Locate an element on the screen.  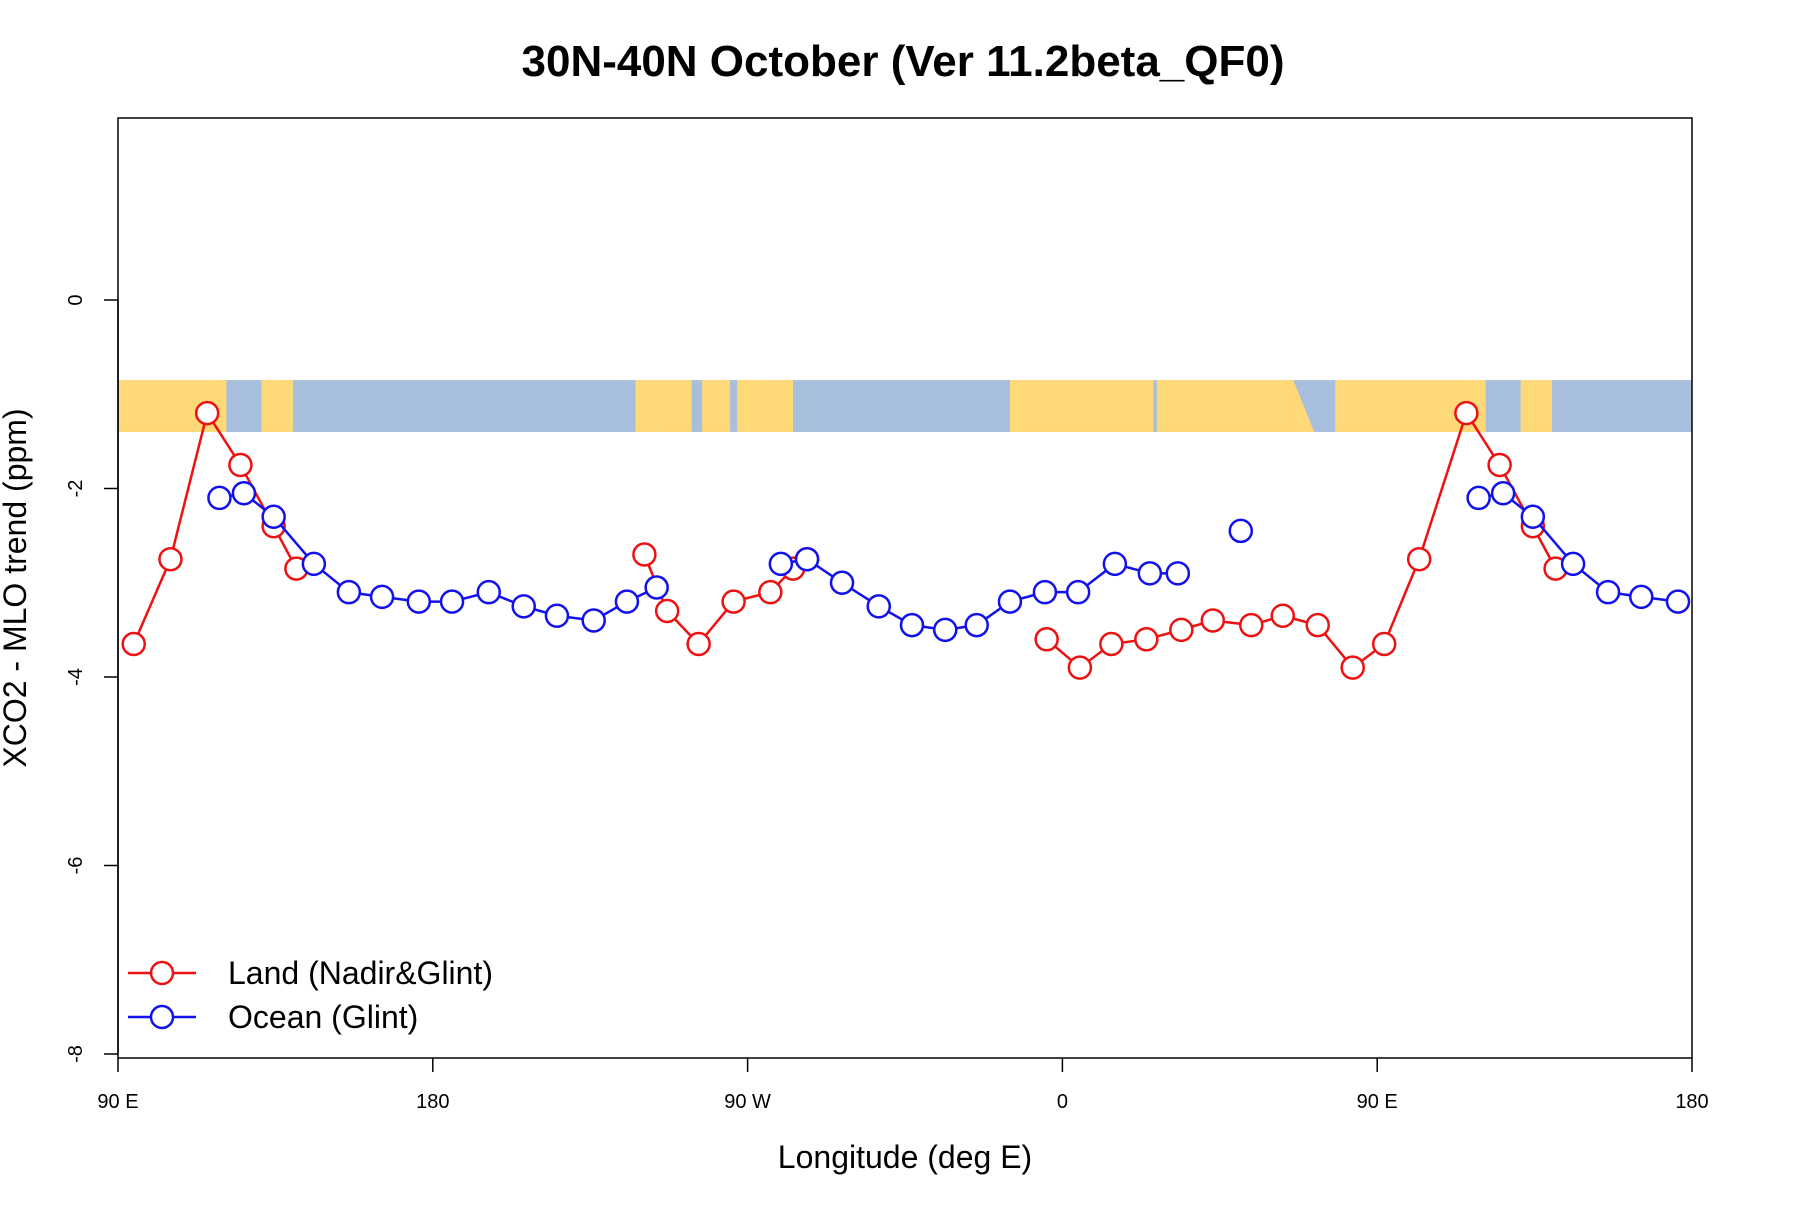
x-axis: 90 E 180 90 W 0 90 E 180 is located at coordinates (903, 1085).